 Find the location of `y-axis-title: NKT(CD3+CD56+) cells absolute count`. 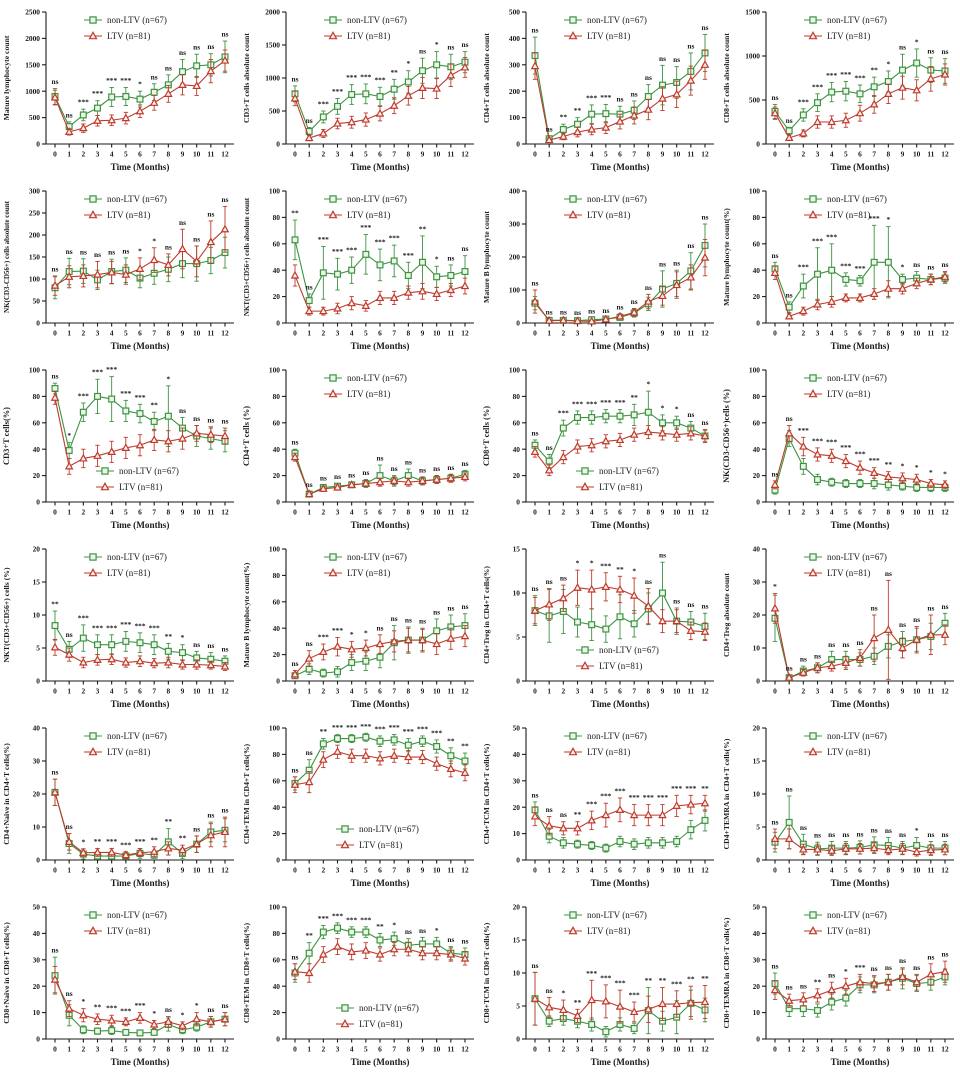

y-axis-title: NKT(CD3+CD56+) cells absolute count is located at coordinates (247, 256).